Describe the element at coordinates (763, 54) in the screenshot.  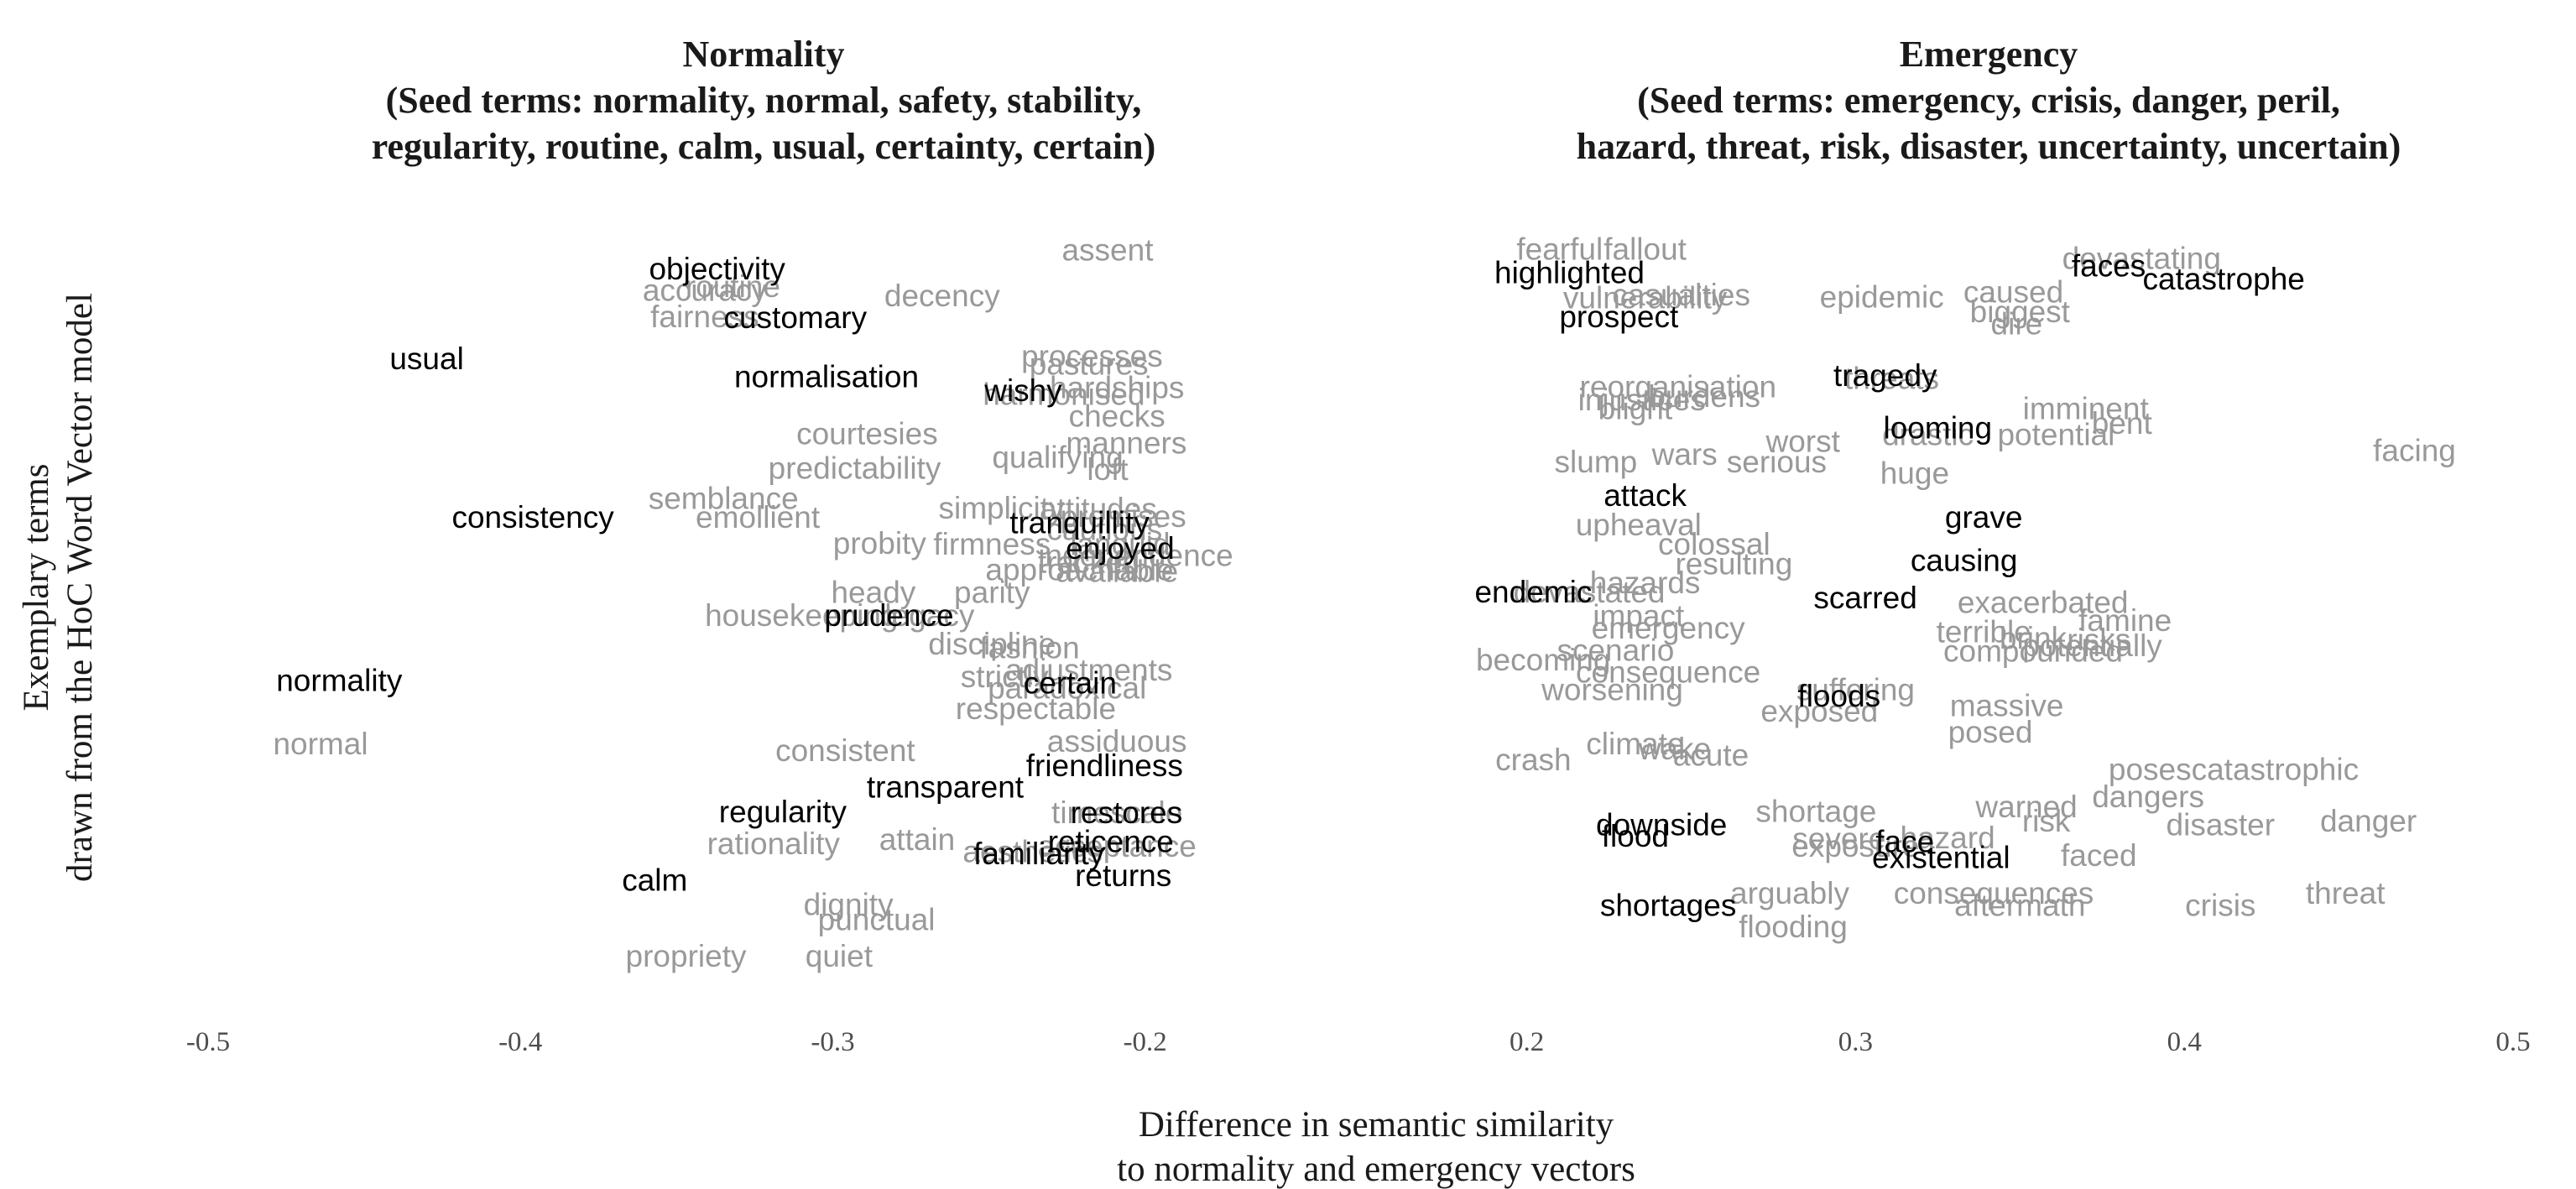
I see `normality-panel-title: Normality` at that location.